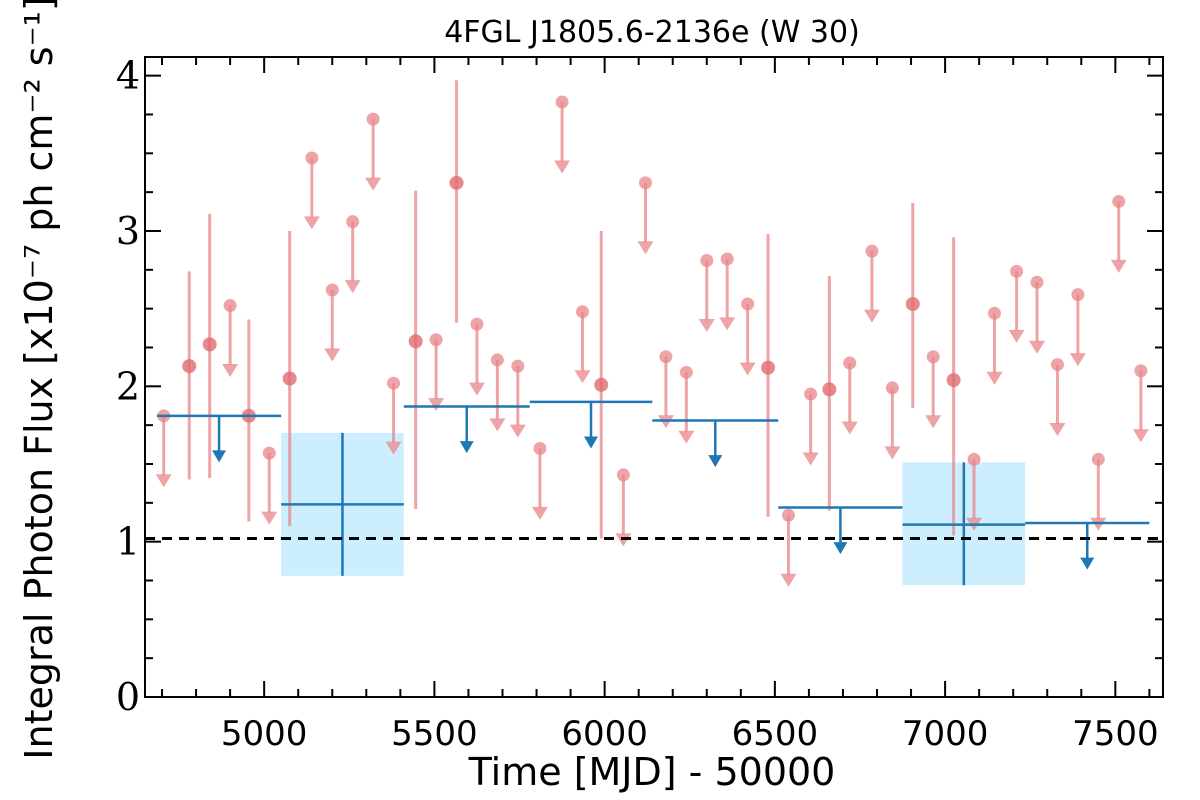 The height and width of the screenshot is (800, 1200). I want to click on x-tick-label: 7000, so click(945, 734).